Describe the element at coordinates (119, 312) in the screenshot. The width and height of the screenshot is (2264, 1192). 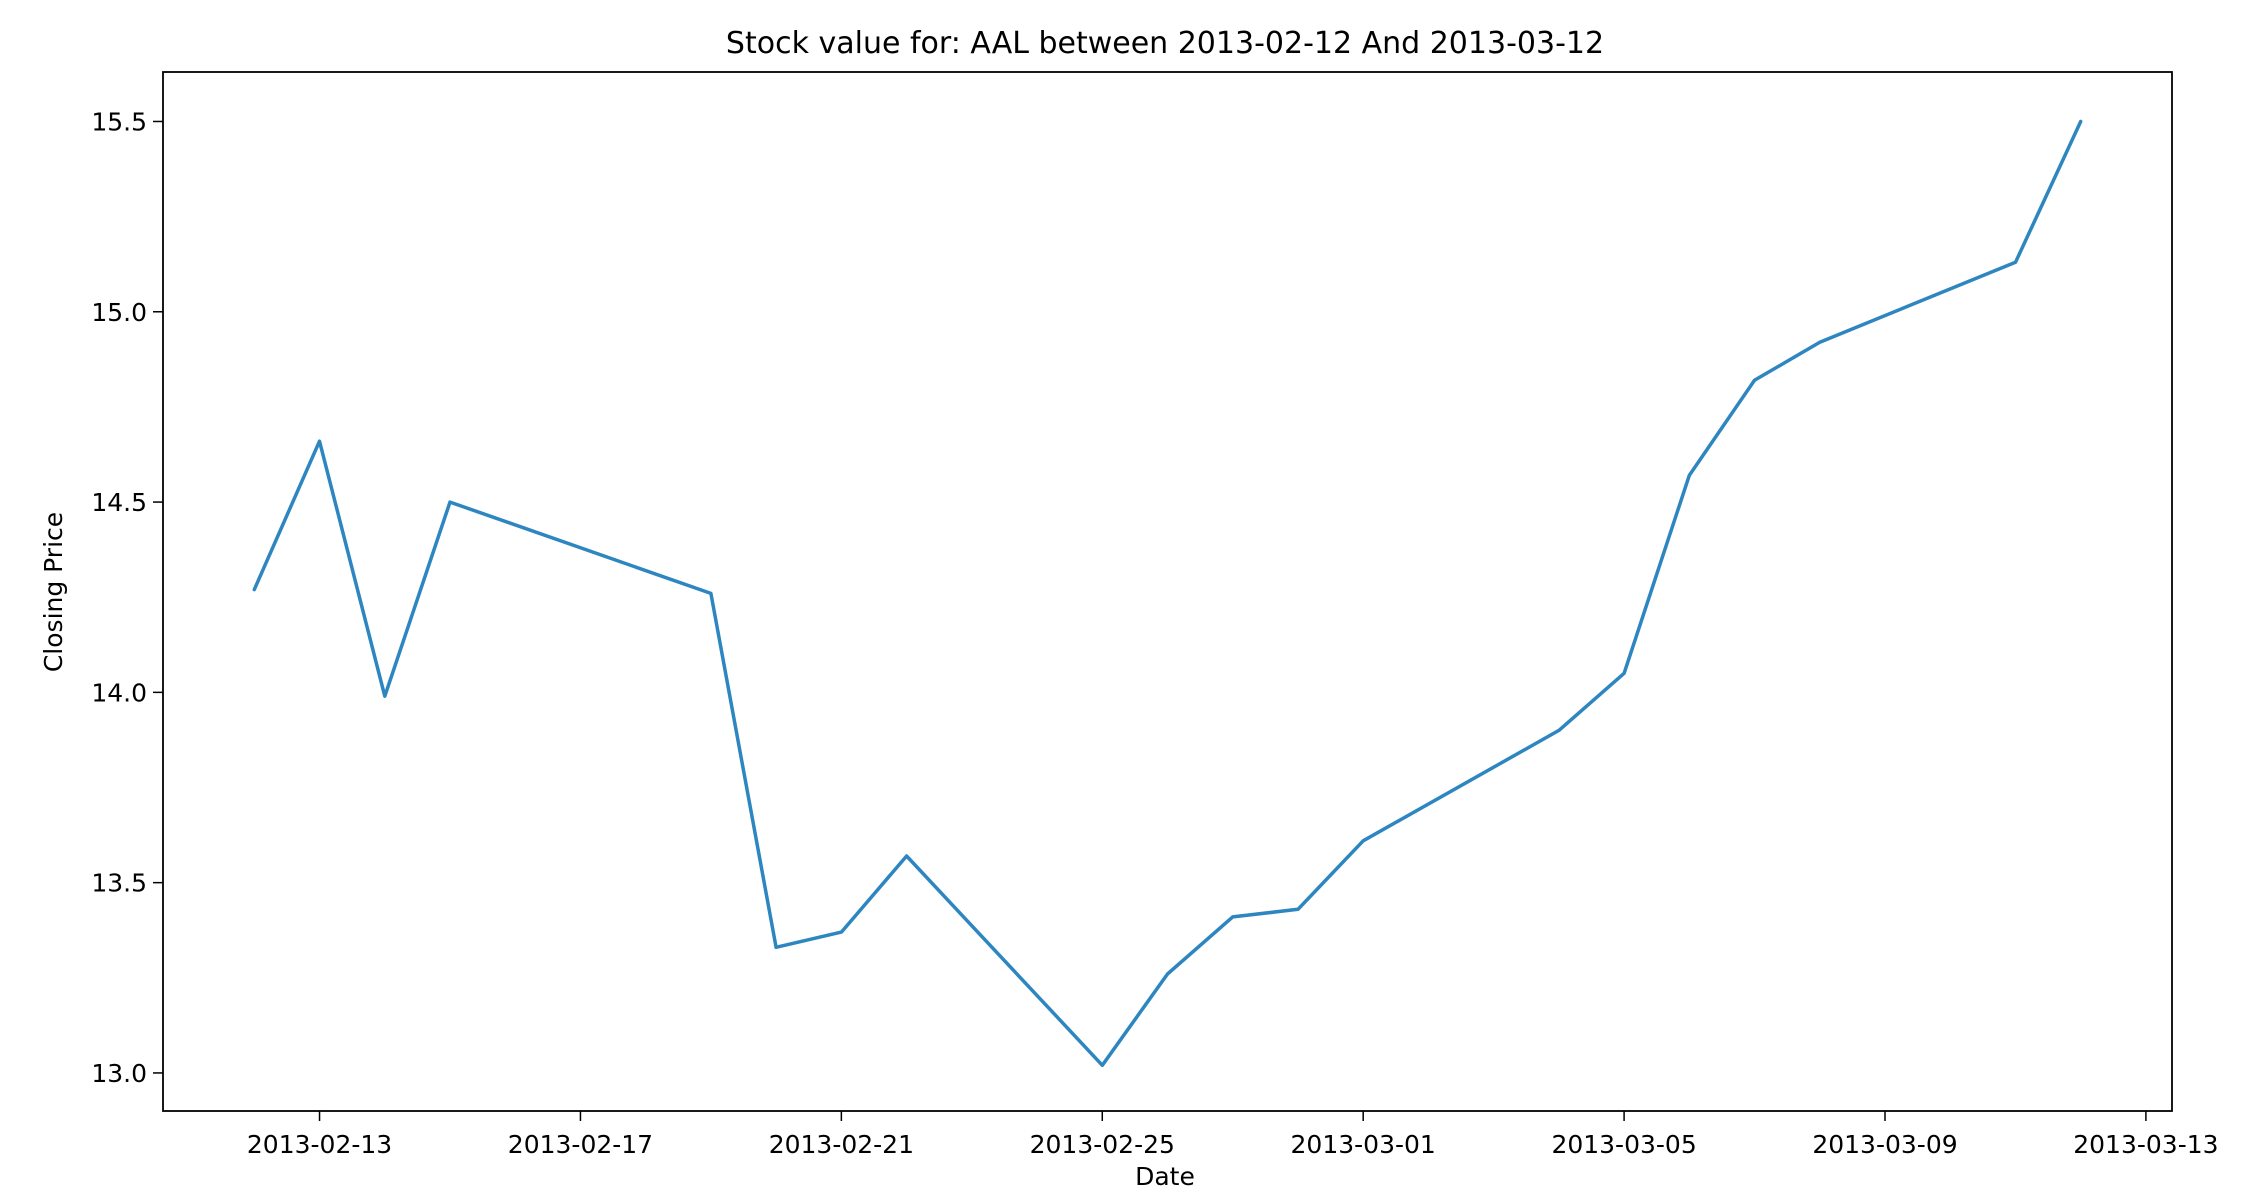
I see `y-tick-label: 15.0` at that location.